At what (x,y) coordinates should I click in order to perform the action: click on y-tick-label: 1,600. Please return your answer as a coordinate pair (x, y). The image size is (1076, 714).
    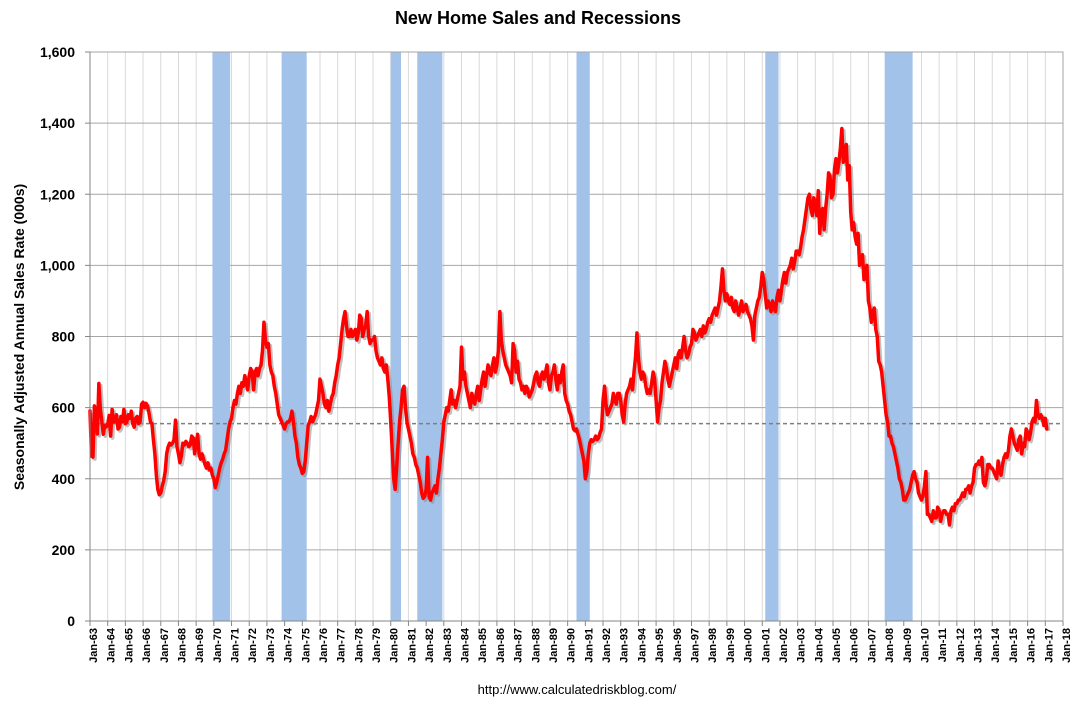
    Looking at the image, I should click on (57, 52).